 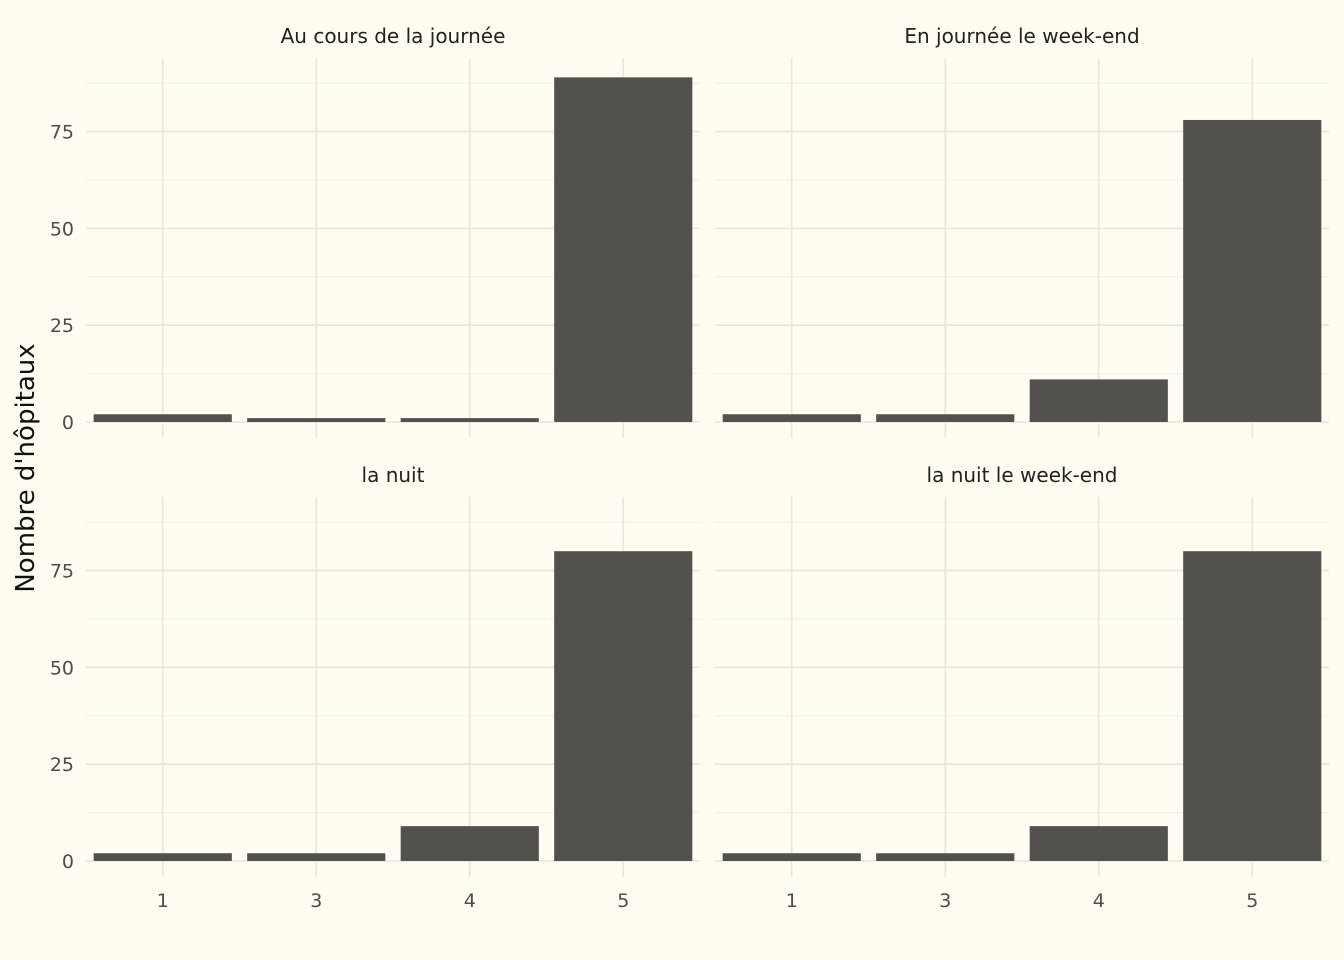 I want to click on panel-title: Au cours de la journée, so click(x=393, y=36).